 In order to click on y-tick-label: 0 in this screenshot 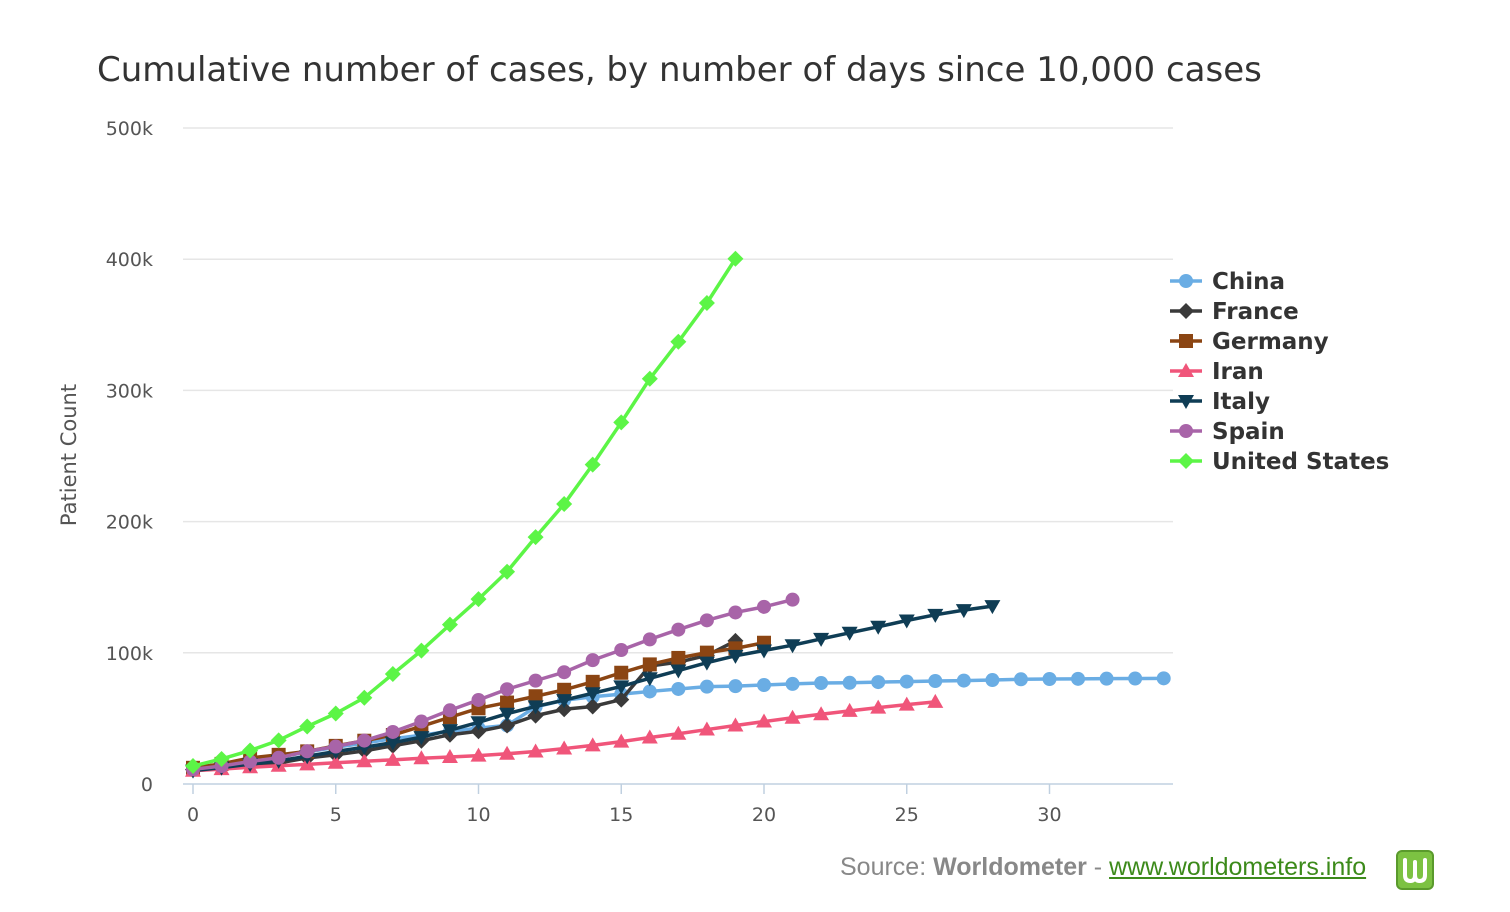, I will do `click(147, 785)`.